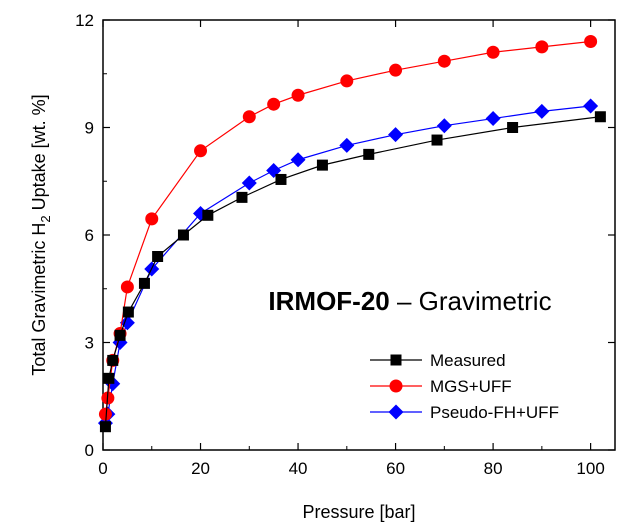 Image resolution: width=621 pixels, height=527 pixels. I want to click on x-tick-label: 40, so click(298, 468).